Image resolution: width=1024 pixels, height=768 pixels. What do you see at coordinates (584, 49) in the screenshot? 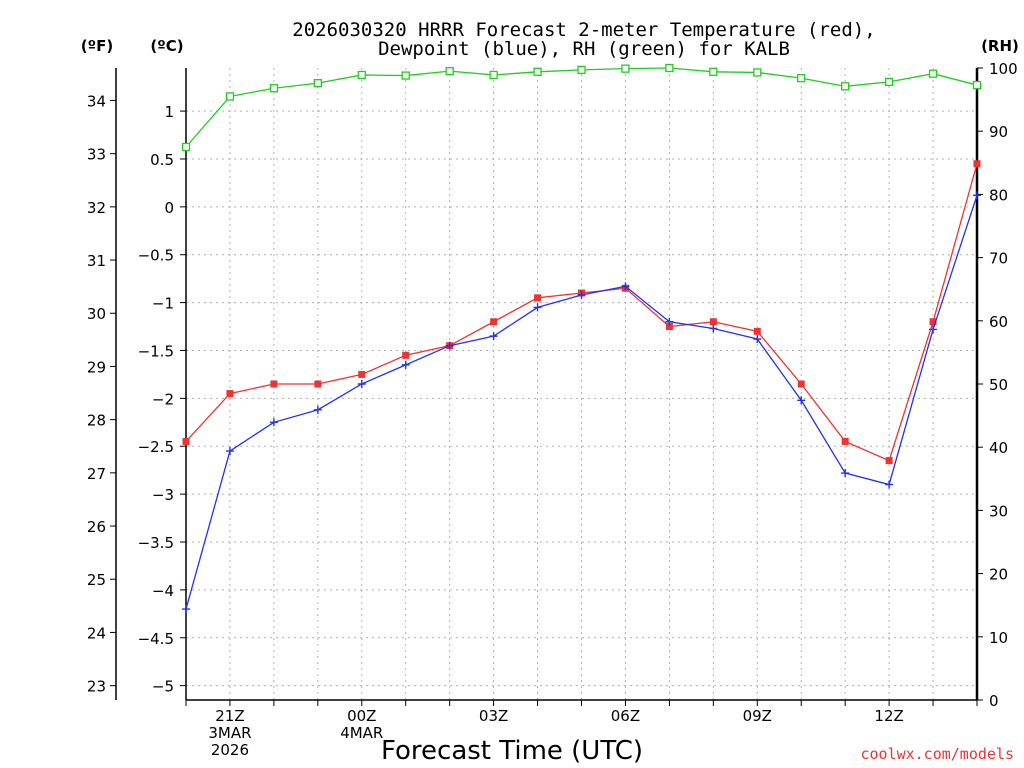
I see `chart-title-line-2: Dewpoint (blue), RH (green) for KALB` at bounding box center [584, 49].